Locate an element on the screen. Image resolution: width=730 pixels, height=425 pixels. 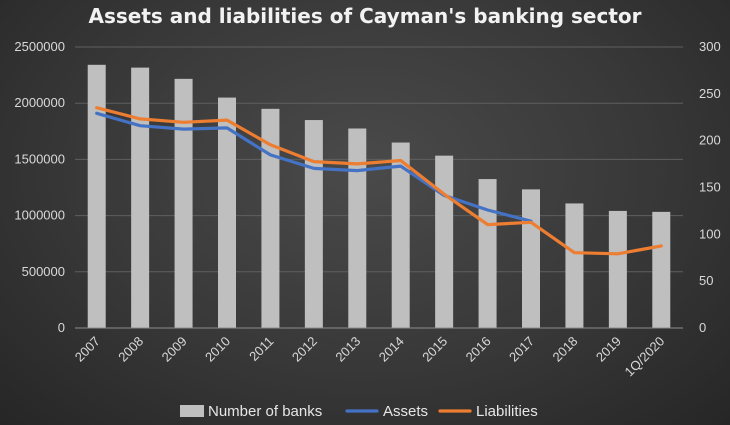
y-left-tick-label: 1000000 is located at coordinates (39, 215).